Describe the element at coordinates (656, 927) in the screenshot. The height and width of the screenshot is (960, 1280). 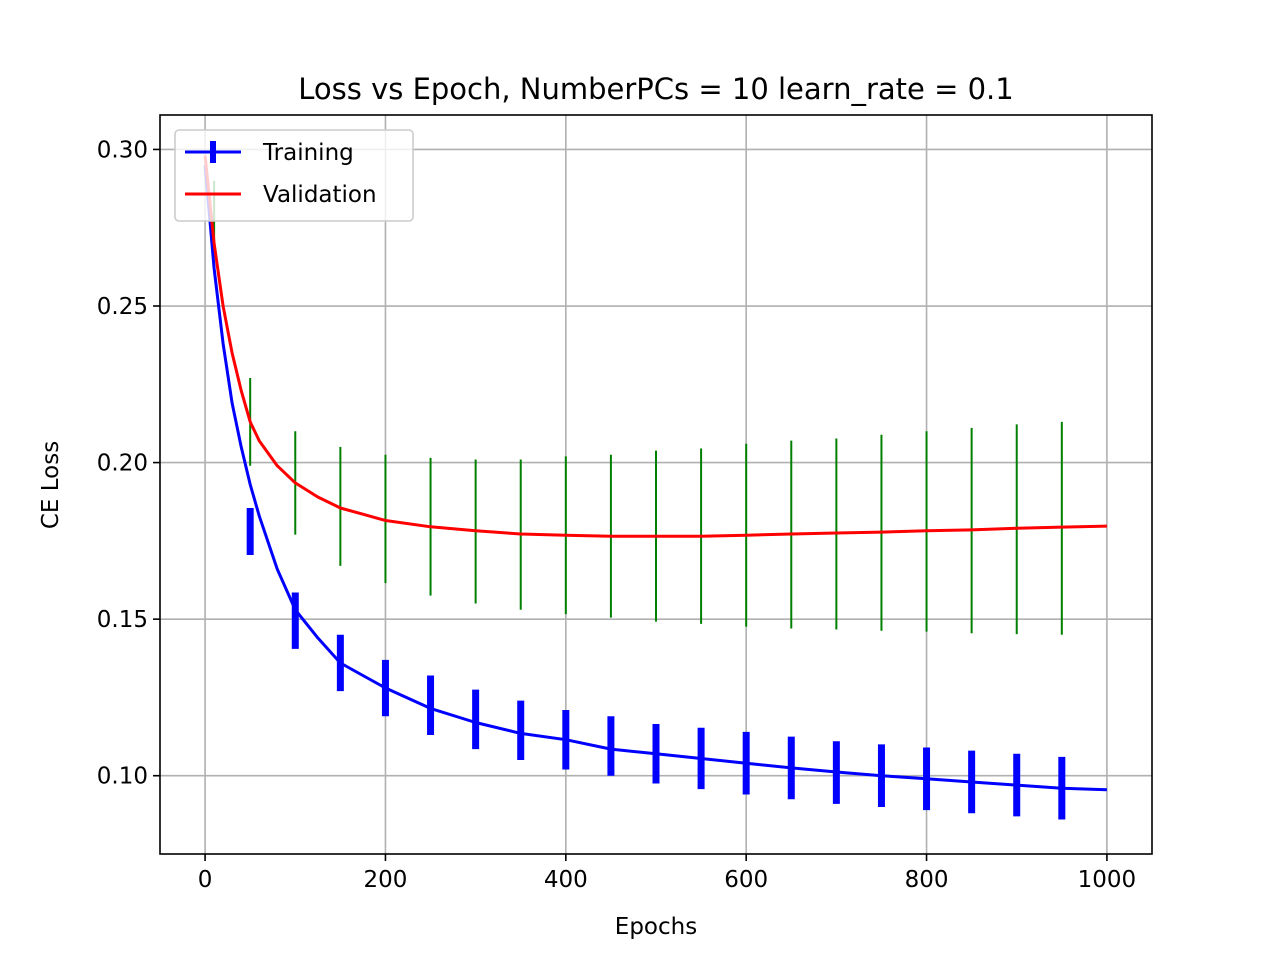
I see `x-axis-label: Epochs` at that location.